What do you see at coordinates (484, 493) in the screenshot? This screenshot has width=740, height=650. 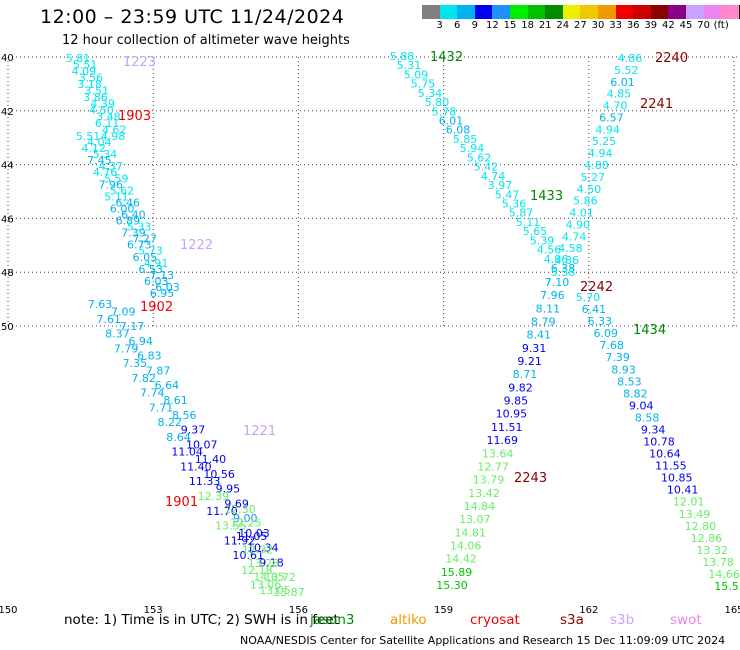 I see `wave-height-label: 13.42` at bounding box center [484, 493].